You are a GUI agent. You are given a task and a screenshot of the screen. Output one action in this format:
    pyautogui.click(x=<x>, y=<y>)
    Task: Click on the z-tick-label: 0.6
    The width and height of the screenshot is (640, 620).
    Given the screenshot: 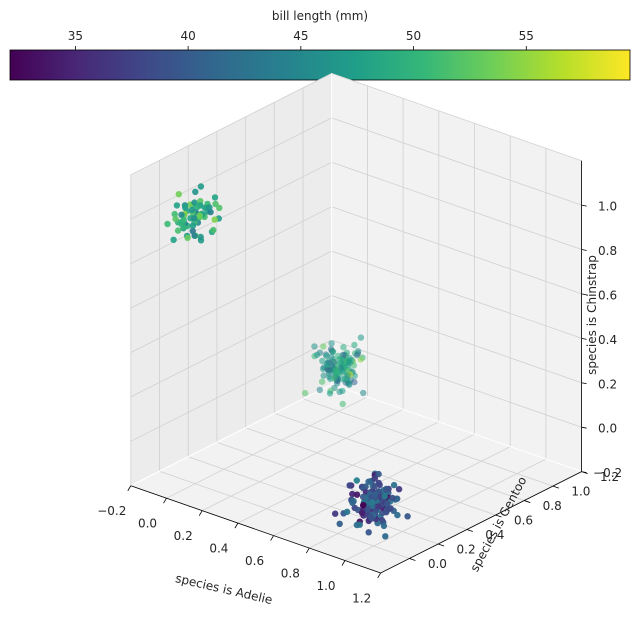 What is the action you would take?
    pyautogui.click(x=607, y=295)
    